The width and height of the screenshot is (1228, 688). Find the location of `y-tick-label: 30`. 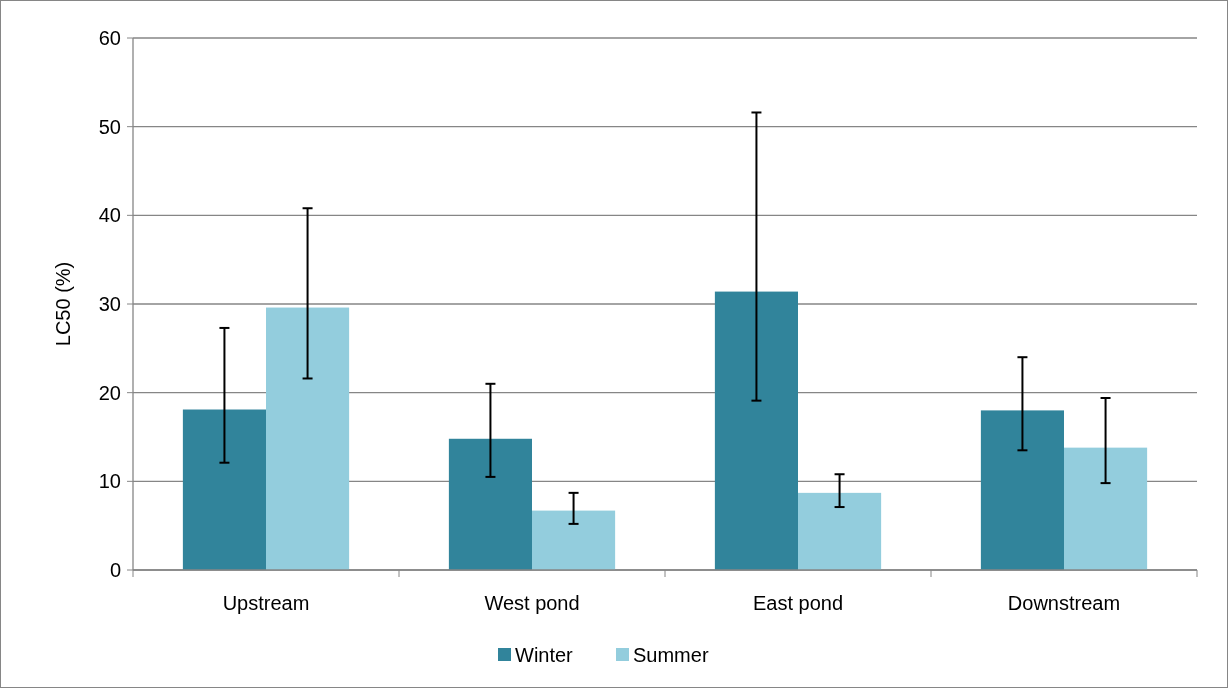

y-tick-label: 30 is located at coordinates (109, 304).